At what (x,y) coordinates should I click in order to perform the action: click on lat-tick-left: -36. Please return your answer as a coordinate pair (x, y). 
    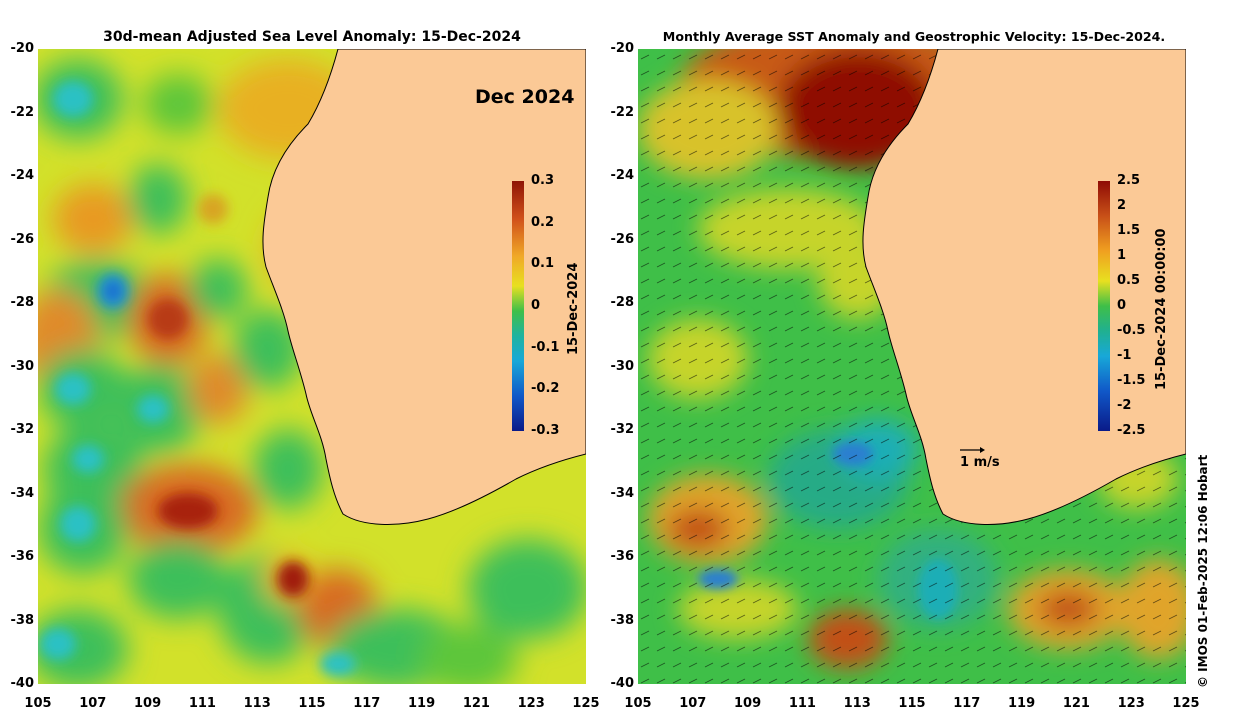
    Looking at the image, I should click on (22, 556).